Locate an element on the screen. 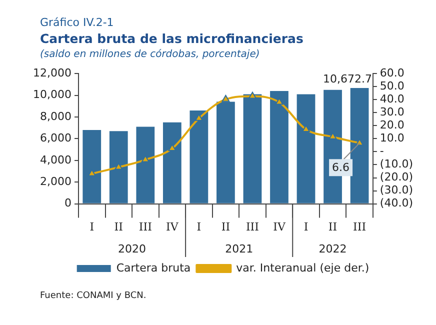  y-tick-label: 10,000 is located at coordinates (52, 95).